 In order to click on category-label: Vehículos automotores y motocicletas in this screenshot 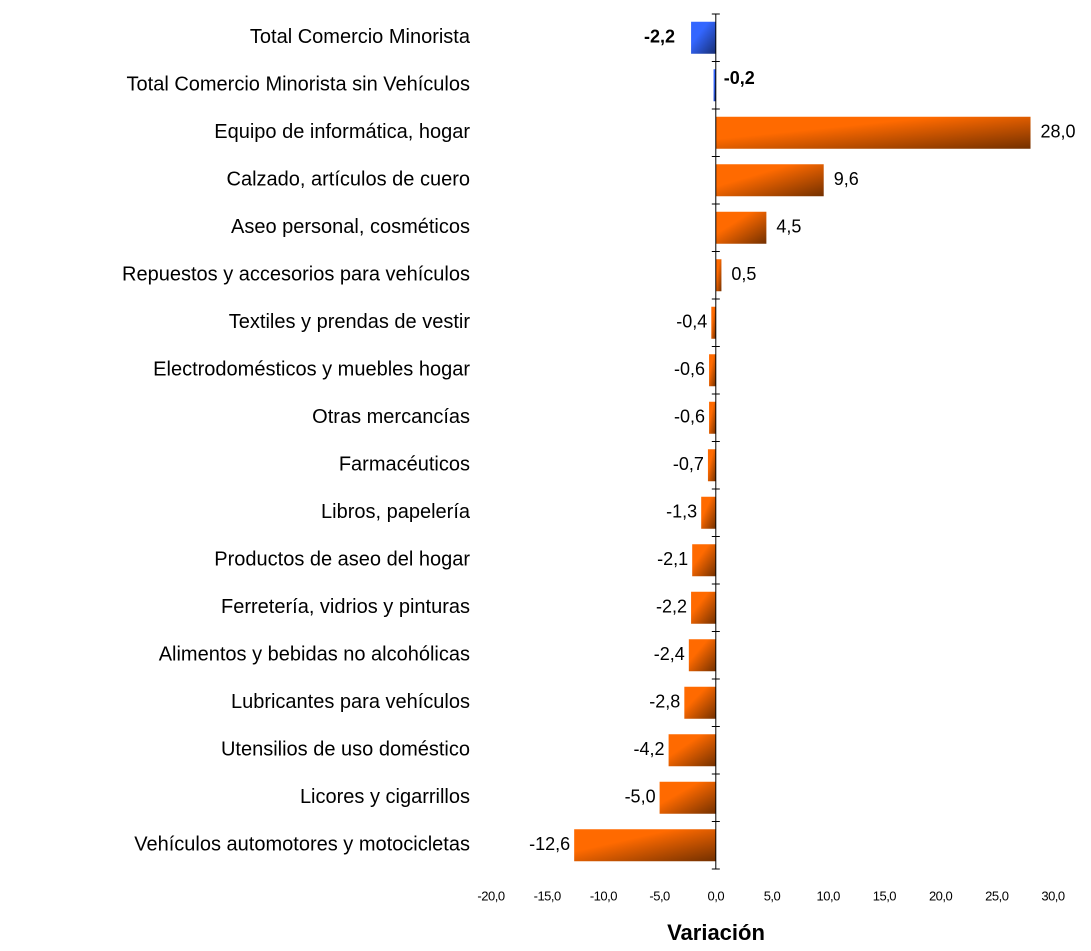, I will do `click(302, 845)`.